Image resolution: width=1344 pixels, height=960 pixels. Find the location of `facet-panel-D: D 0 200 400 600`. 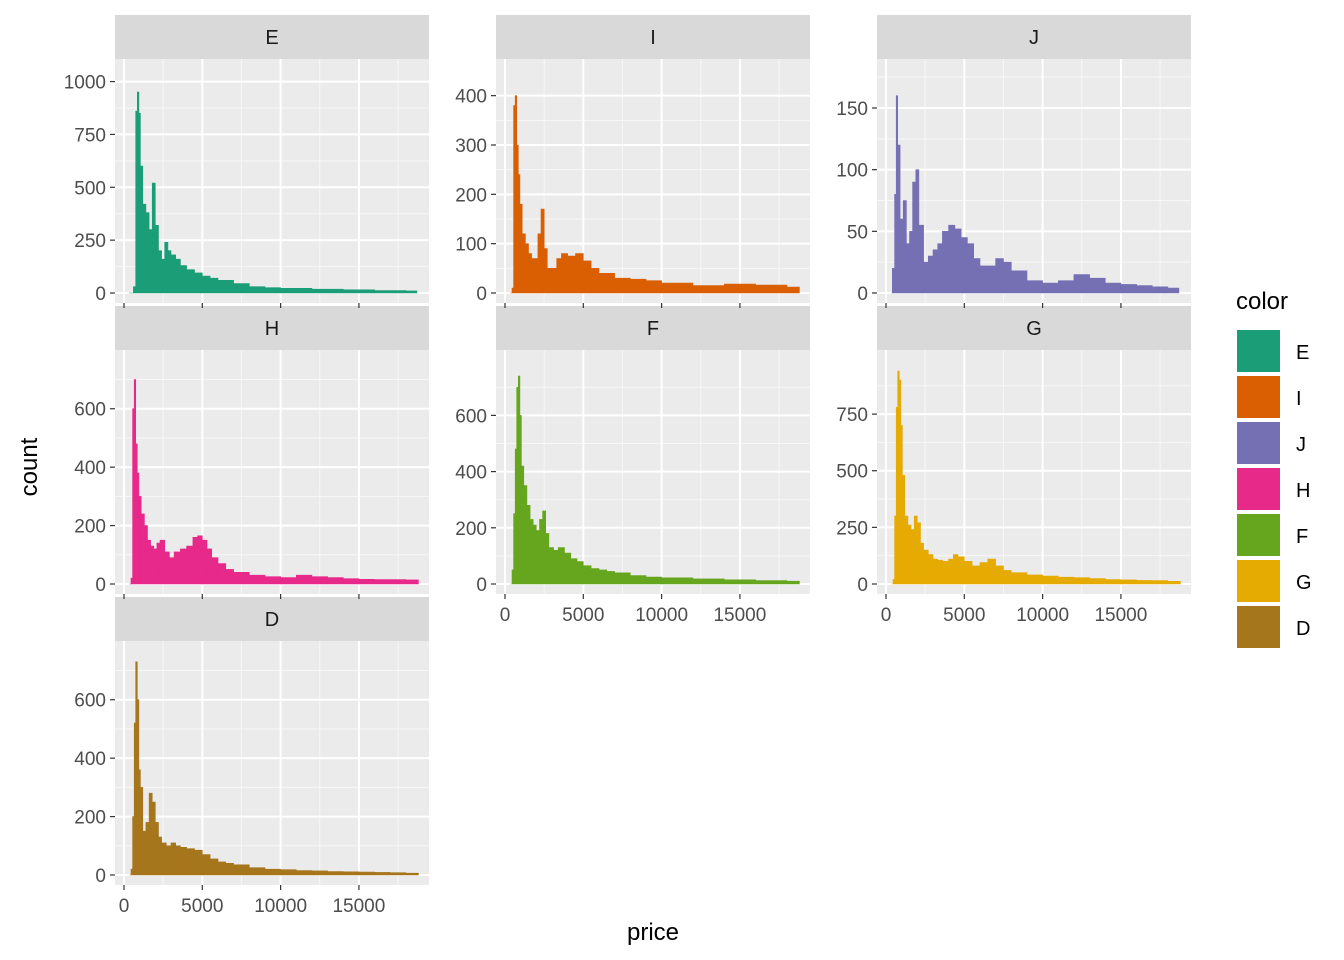

facet-panel-D: D 0 200 400 600 is located at coordinates (251, 742).